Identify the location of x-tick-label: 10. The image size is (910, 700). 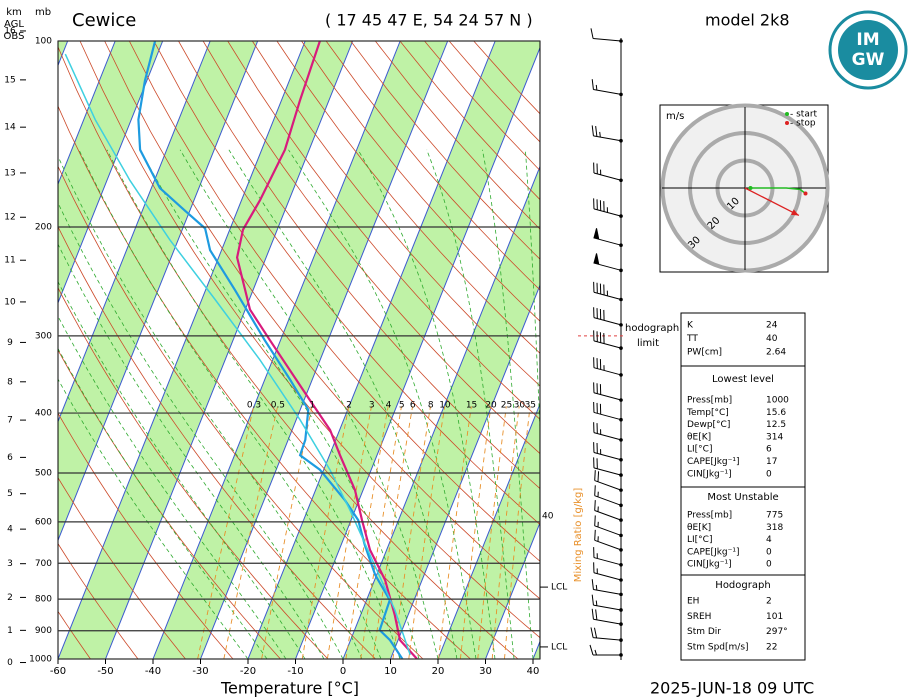
(390, 671).